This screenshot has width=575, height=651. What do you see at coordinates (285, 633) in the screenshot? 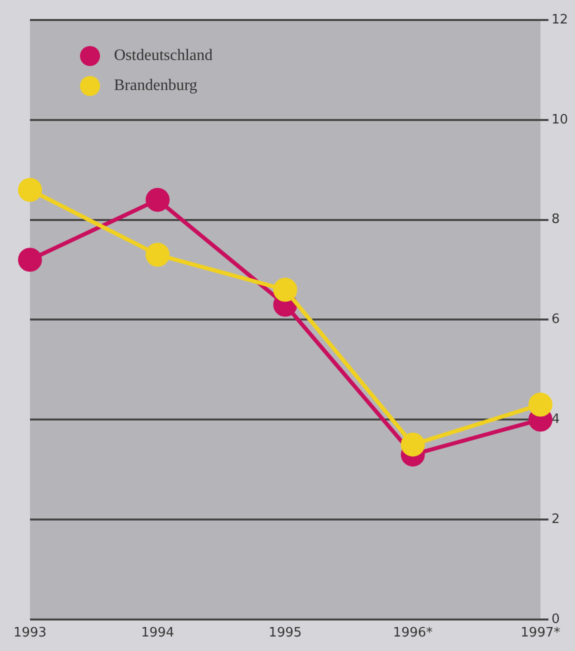
I see `x-tick-label: 1995` at bounding box center [285, 633].